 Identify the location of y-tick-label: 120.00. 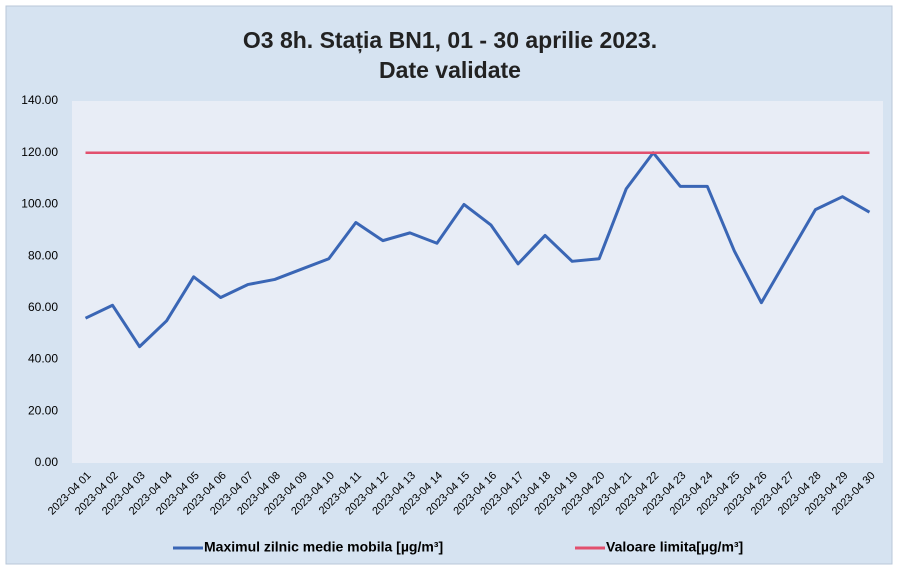
(39, 152).